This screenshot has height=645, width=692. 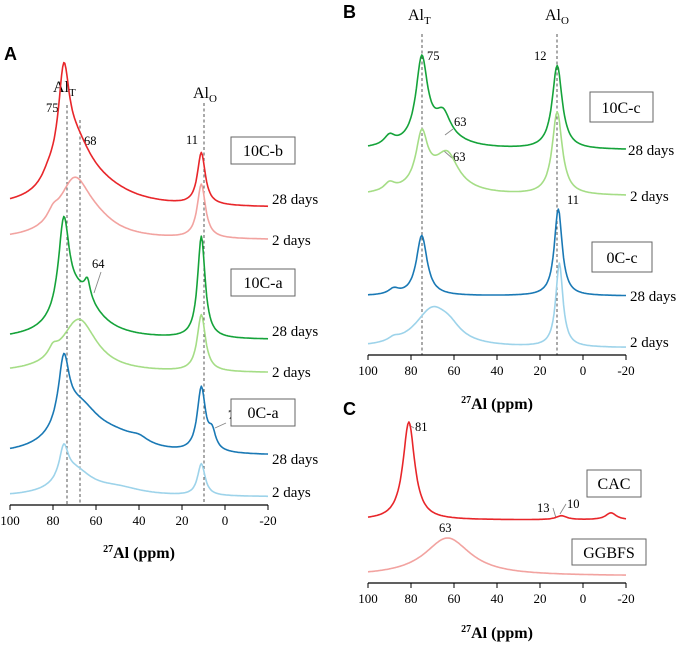 I want to click on panel-a-peak-68: 68, so click(x=90, y=141).